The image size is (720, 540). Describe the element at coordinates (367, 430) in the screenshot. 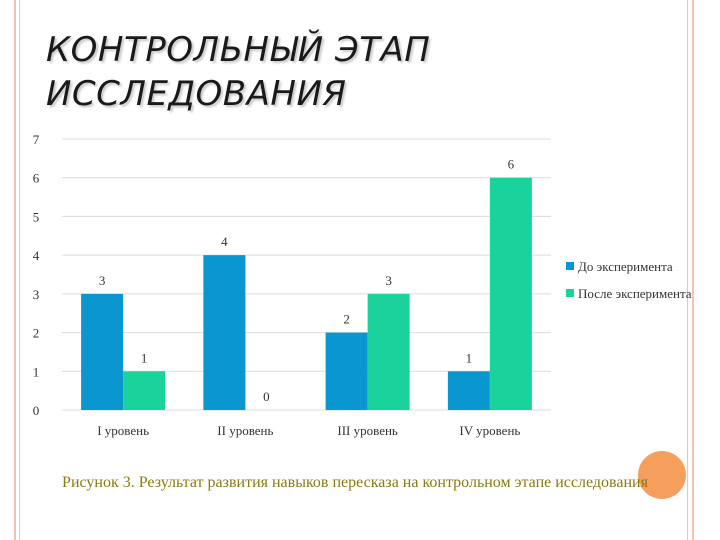

I see `x-tick-label: III уровень` at that location.